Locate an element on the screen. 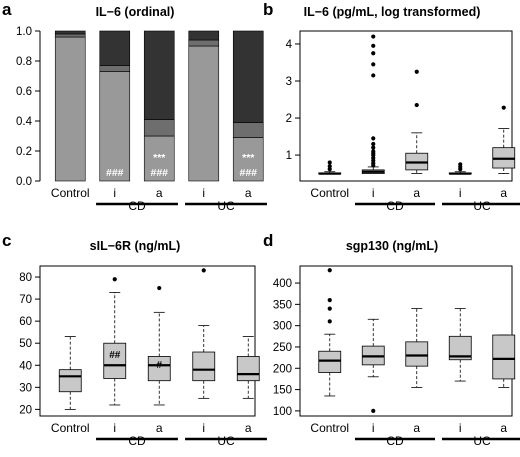 The width and height of the screenshot is (520, 457). panel-letter: d is located at coordinates (268, 240).